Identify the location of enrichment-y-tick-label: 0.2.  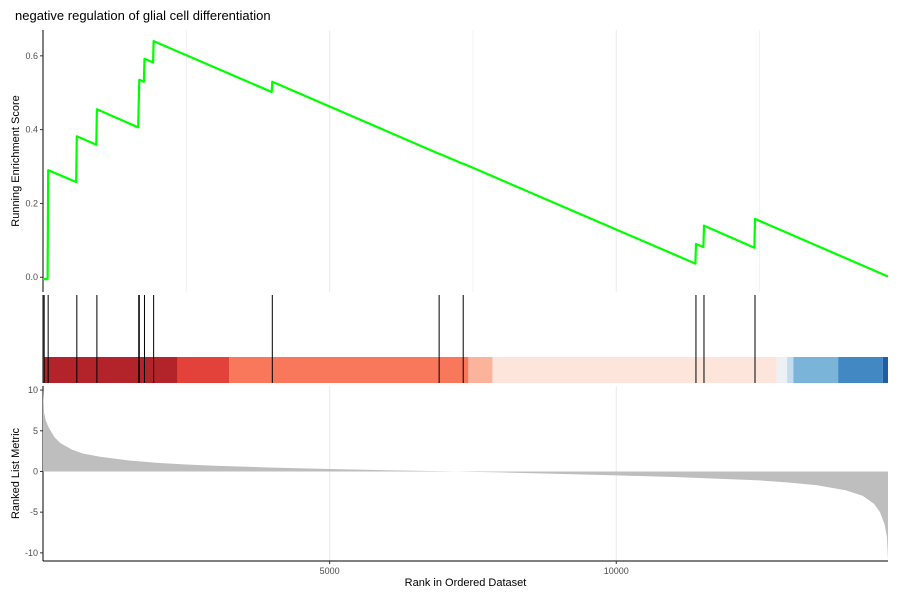
(31, 203).